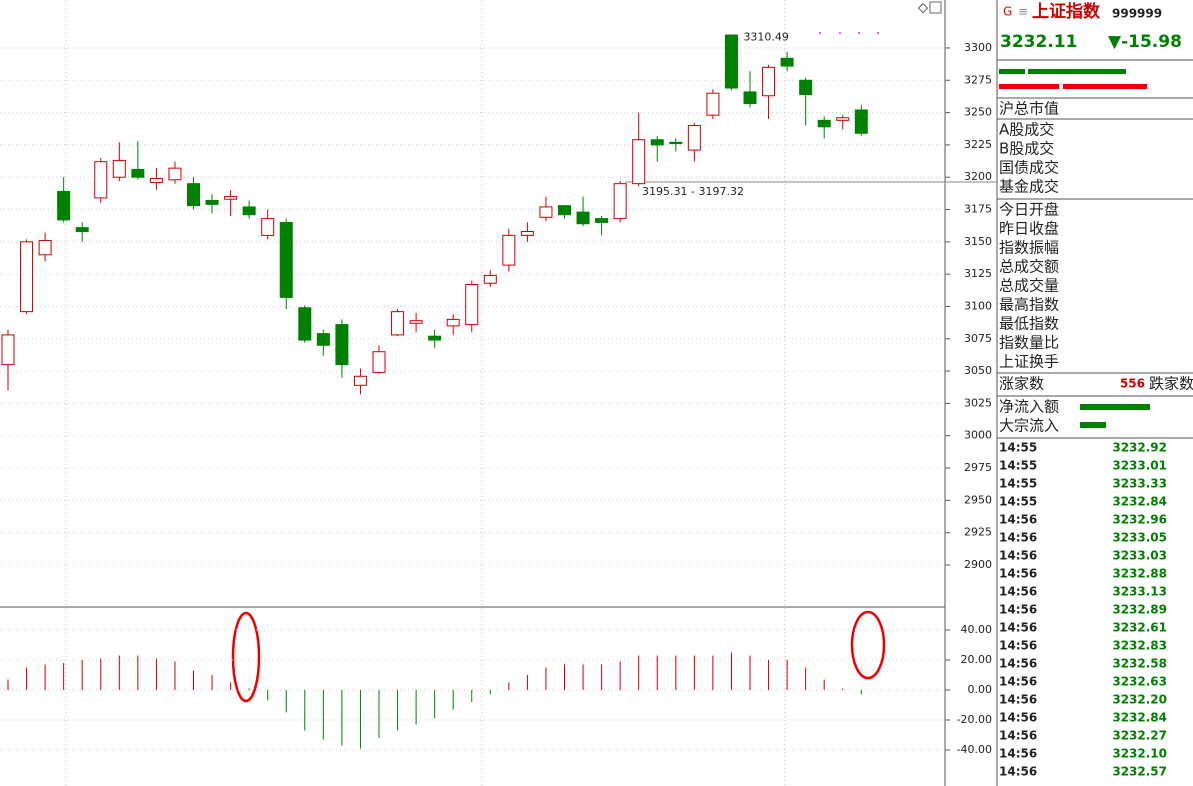  I want to click on y-tick-label: 3225, so click(978, 144).